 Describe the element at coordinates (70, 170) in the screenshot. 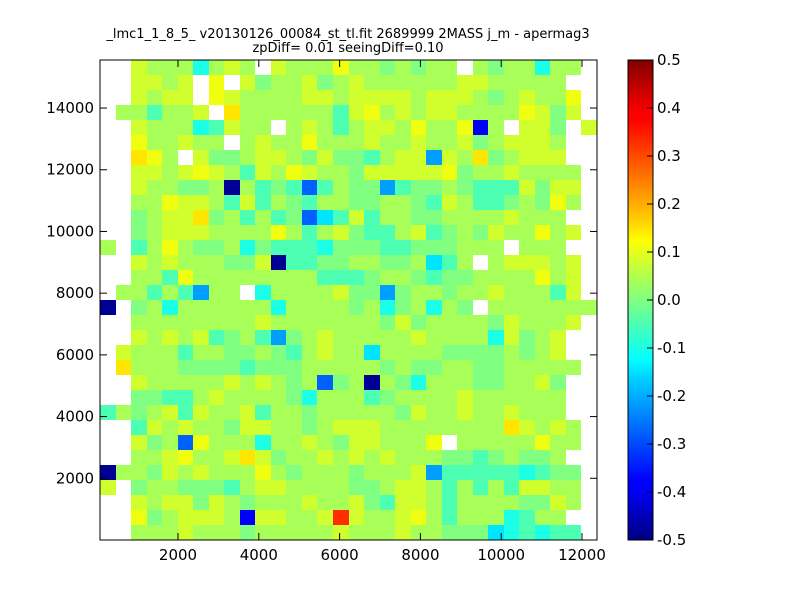

I see `y-tick-label: 12000` at that location.